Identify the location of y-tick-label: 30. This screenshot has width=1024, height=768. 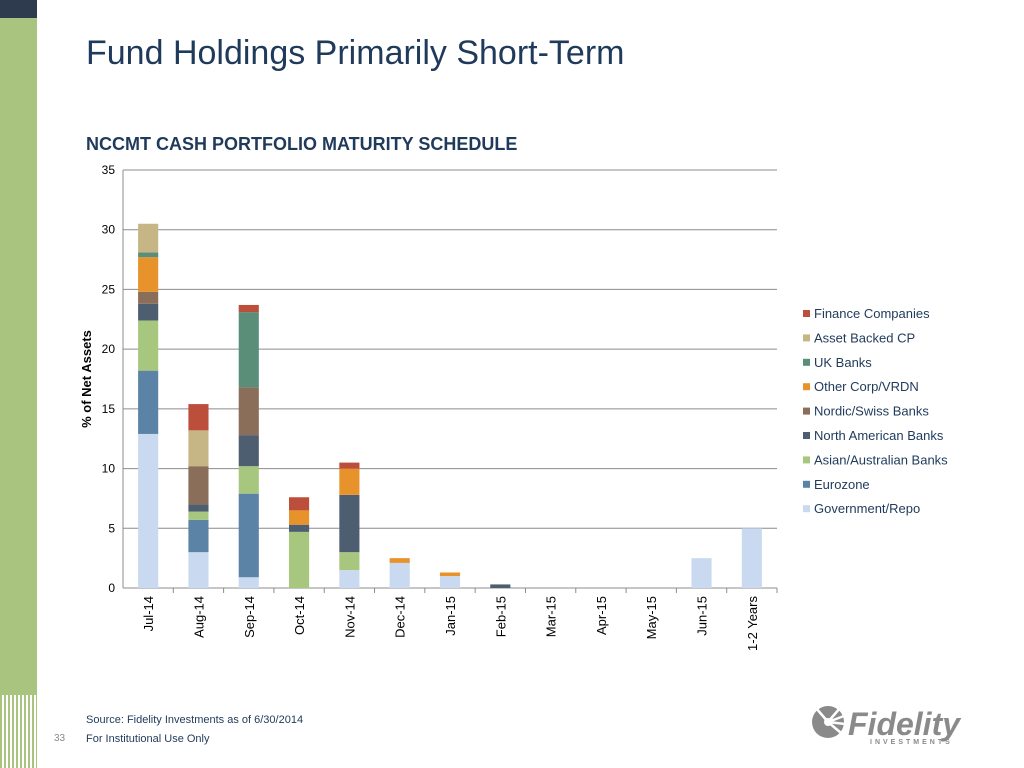
(109, 230).